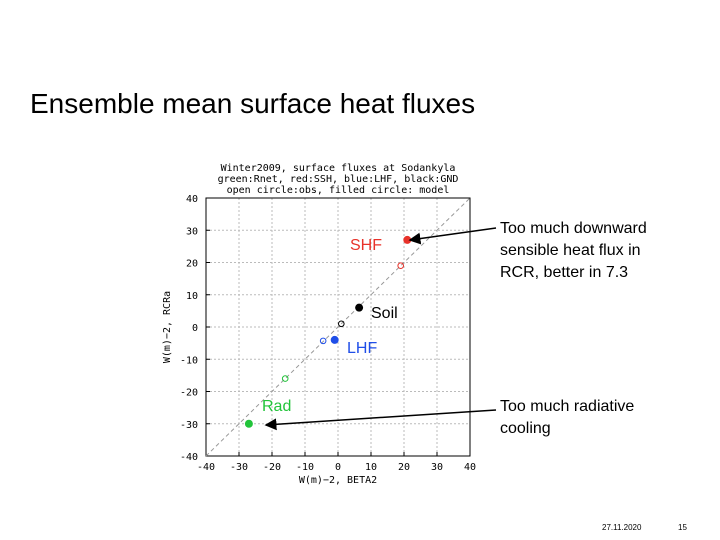  I want to click on chart-title: open circle:obs, filled circle: model, so click(338, 190).